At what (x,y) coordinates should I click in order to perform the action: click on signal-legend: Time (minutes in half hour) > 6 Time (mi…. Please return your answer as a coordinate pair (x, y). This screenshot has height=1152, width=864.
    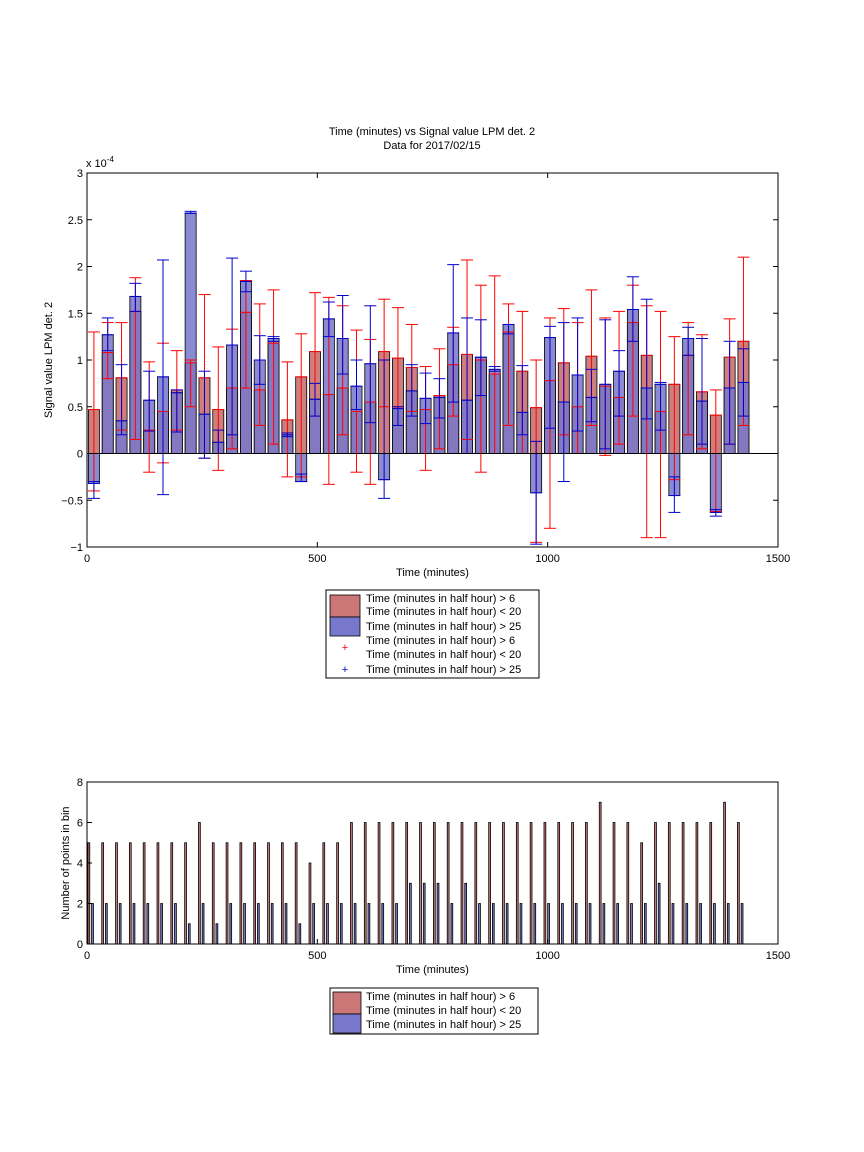
    Looking at the image, I should click on (432, 634).